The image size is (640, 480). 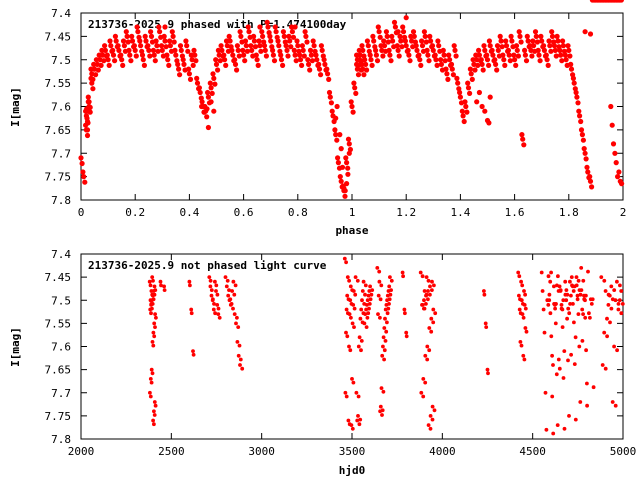 I want to click on phased-xtick-label: 1.4, so click(x=460, y=212).